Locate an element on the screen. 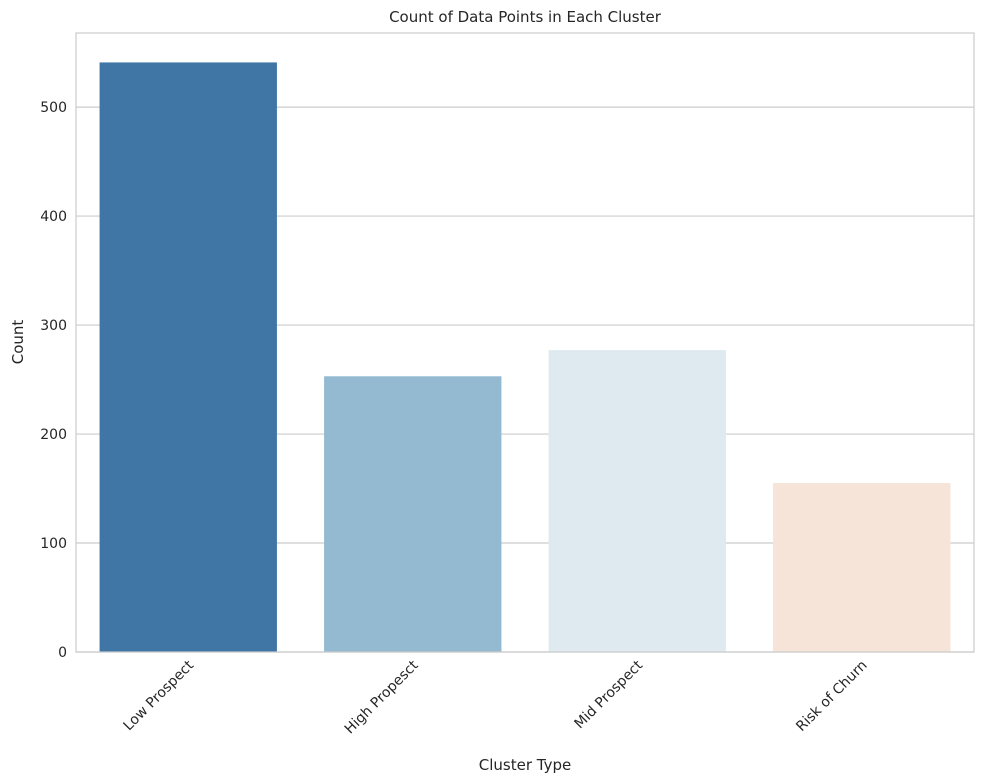  y-tick-labels: 0 100 200 300 400 500 is located at coordinates (53, 380).